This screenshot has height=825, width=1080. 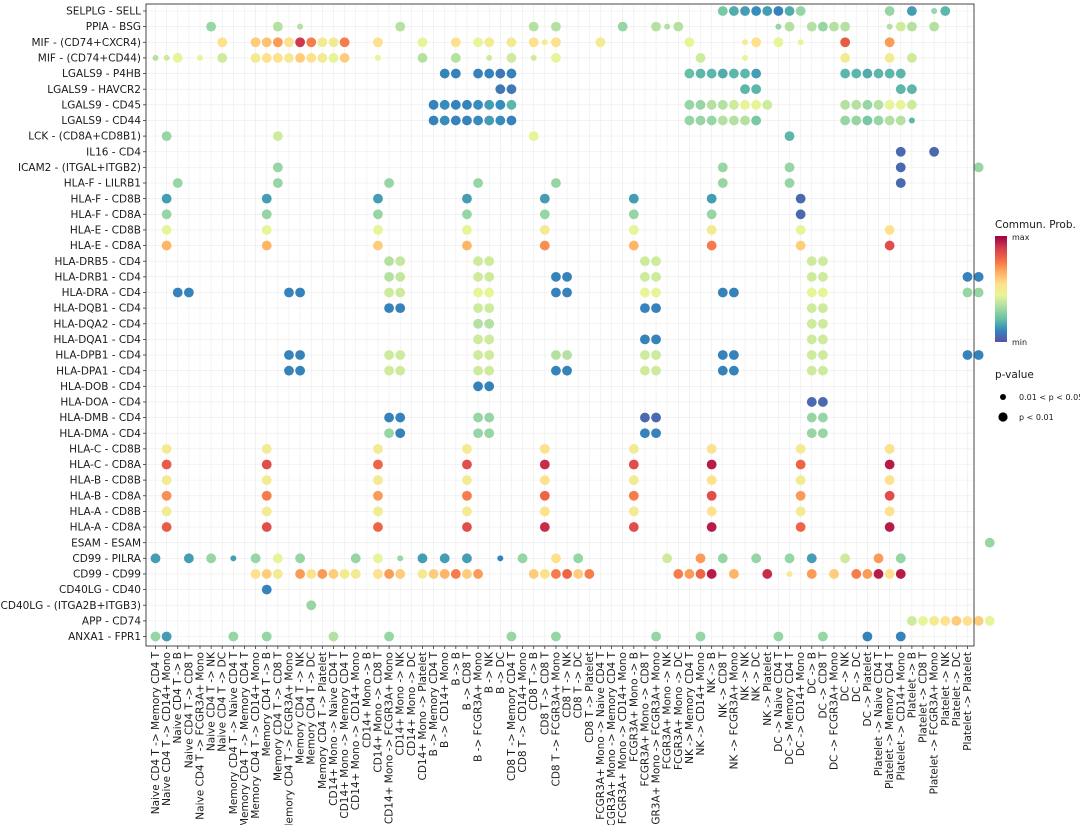 I want to click on x-tick-label: CD14+ Mono -> Memory CD4 T, so click(x=345, y=734).